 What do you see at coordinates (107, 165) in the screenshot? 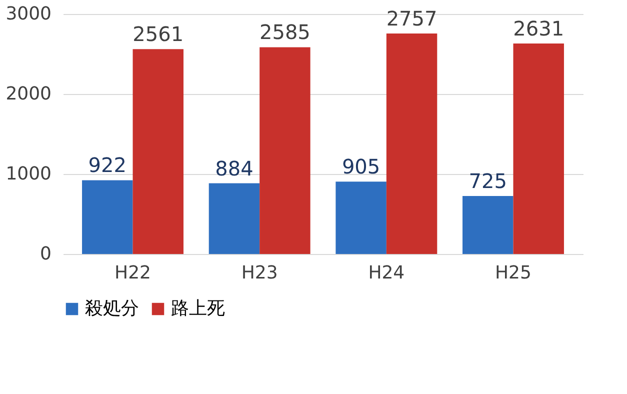
I see `data-label: 922` at bounding box center [107, 165].